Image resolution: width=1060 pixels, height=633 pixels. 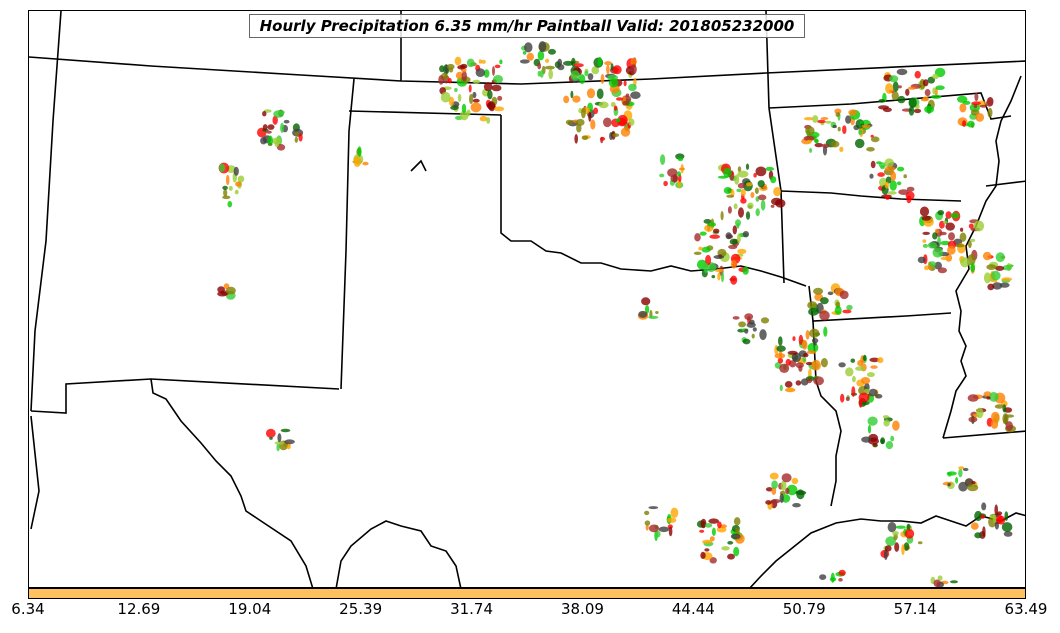 What do you see at coordinates (982, 257) in the screenshot?
I see `boundary-iowa-illinois-river` at bounding box center [982, 257].